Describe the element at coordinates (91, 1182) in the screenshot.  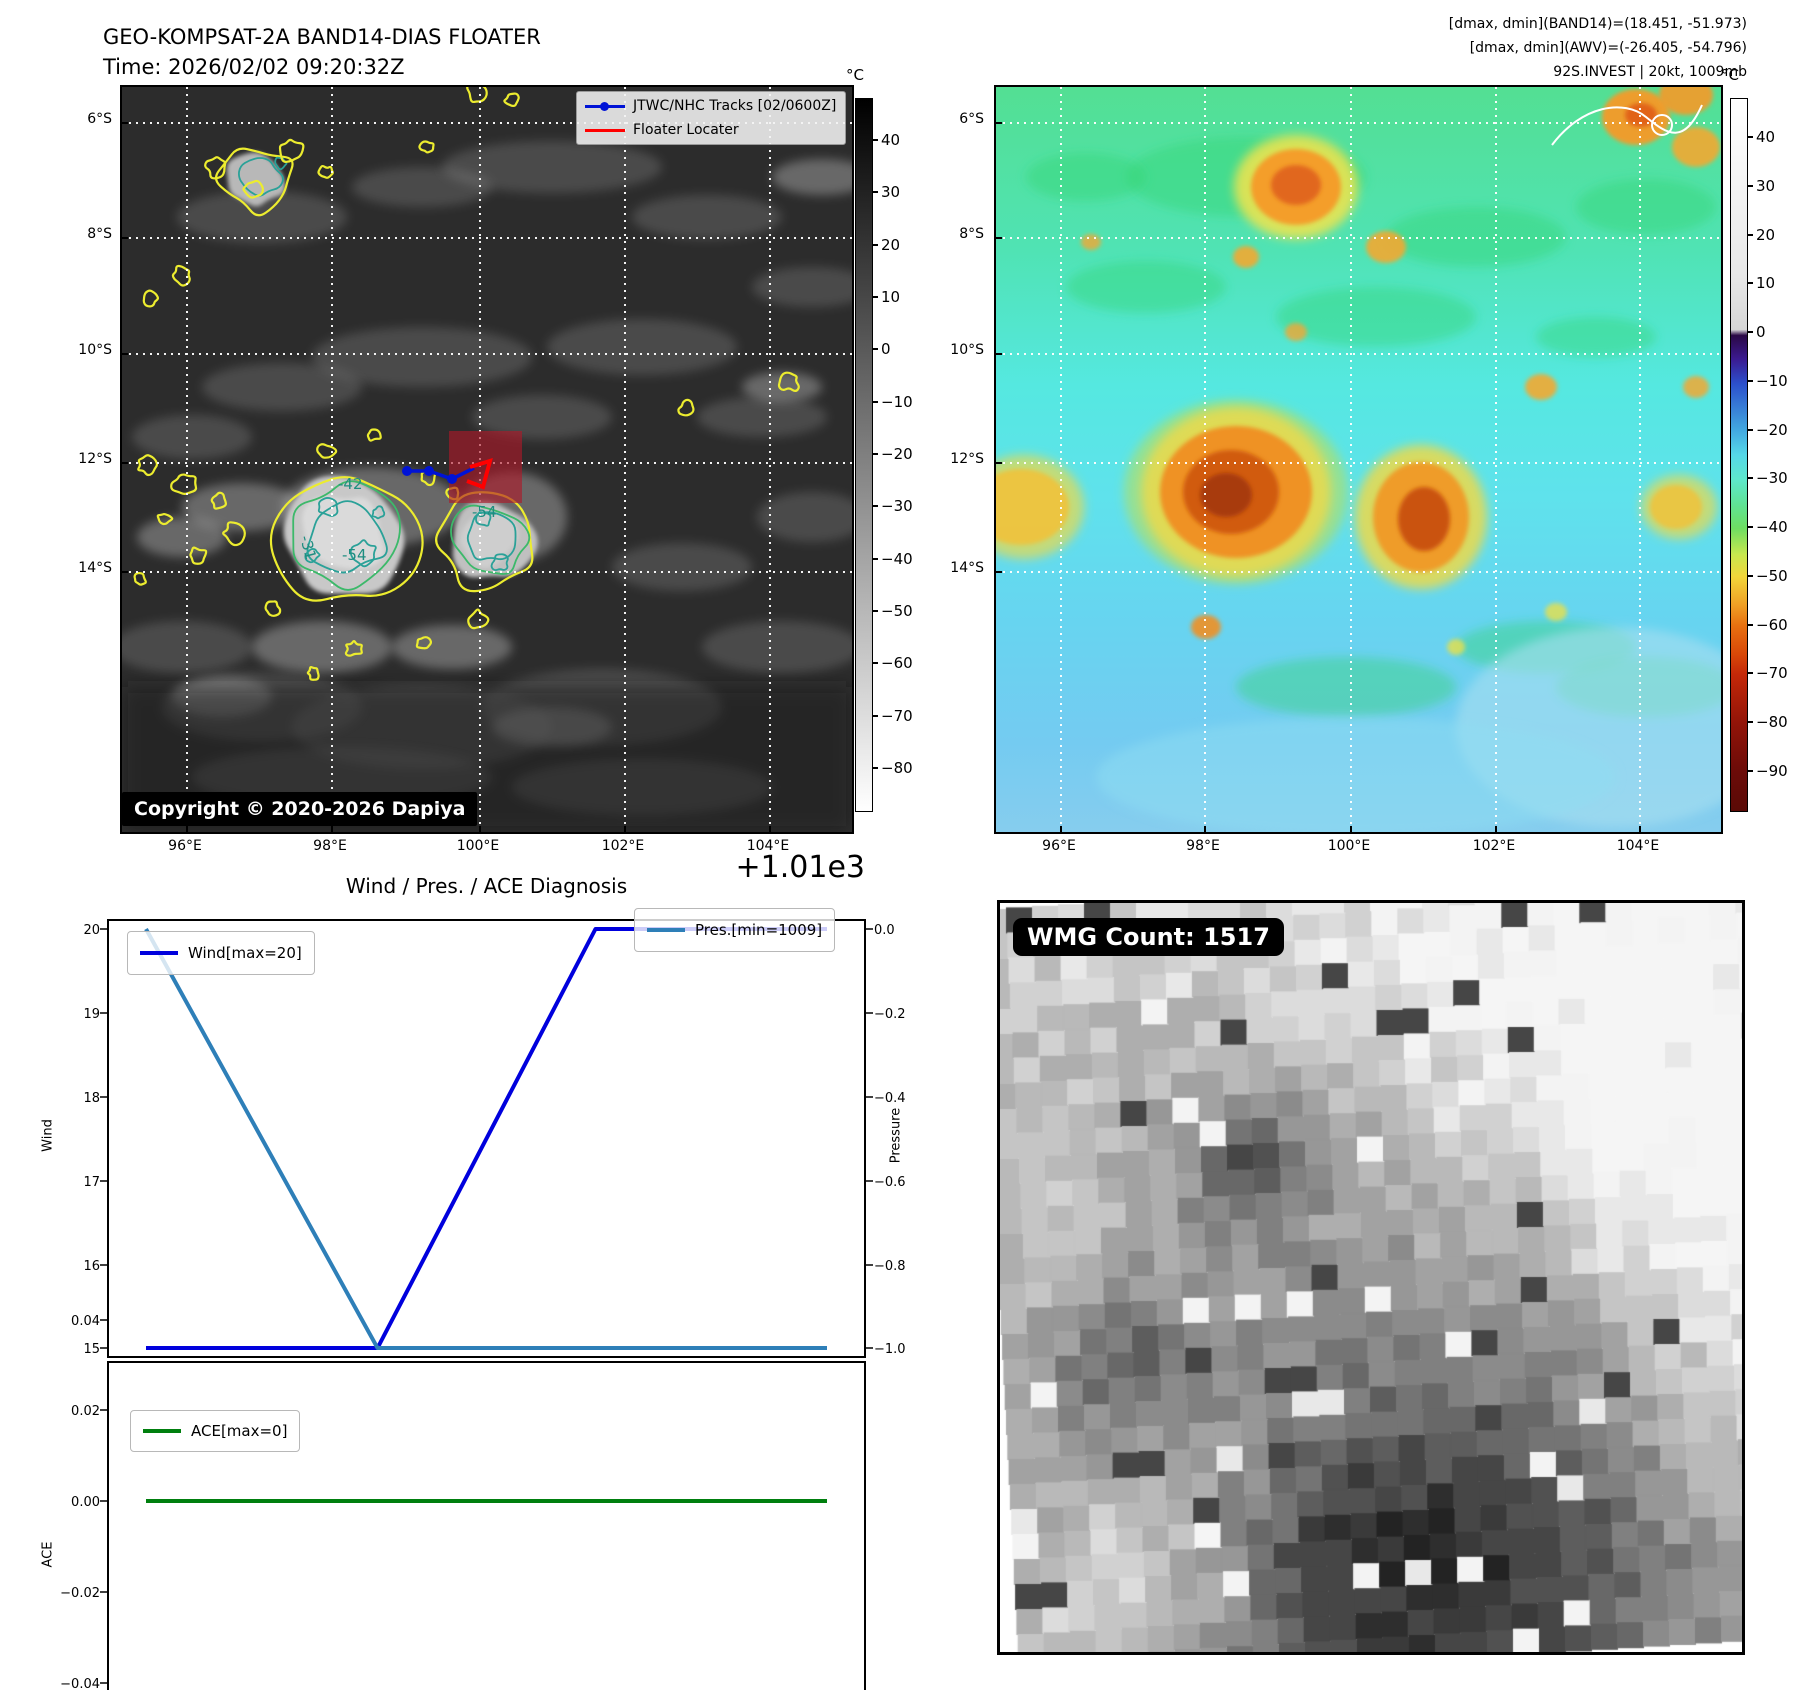
I see `chart-tick-label: 17` at that location.